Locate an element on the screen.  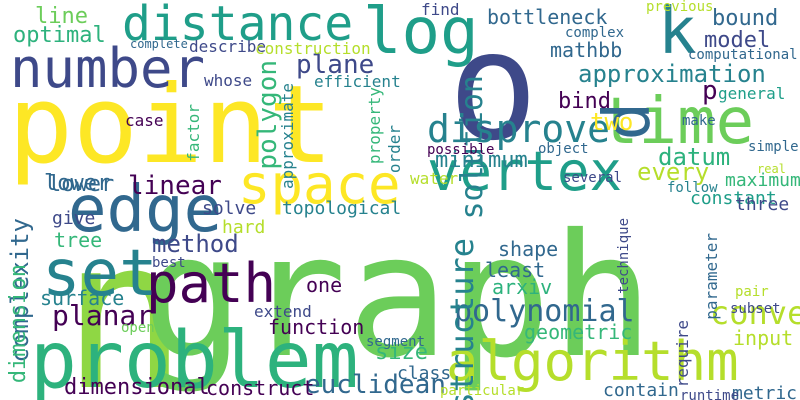
word-property: property is located at coordinates (374, 126).